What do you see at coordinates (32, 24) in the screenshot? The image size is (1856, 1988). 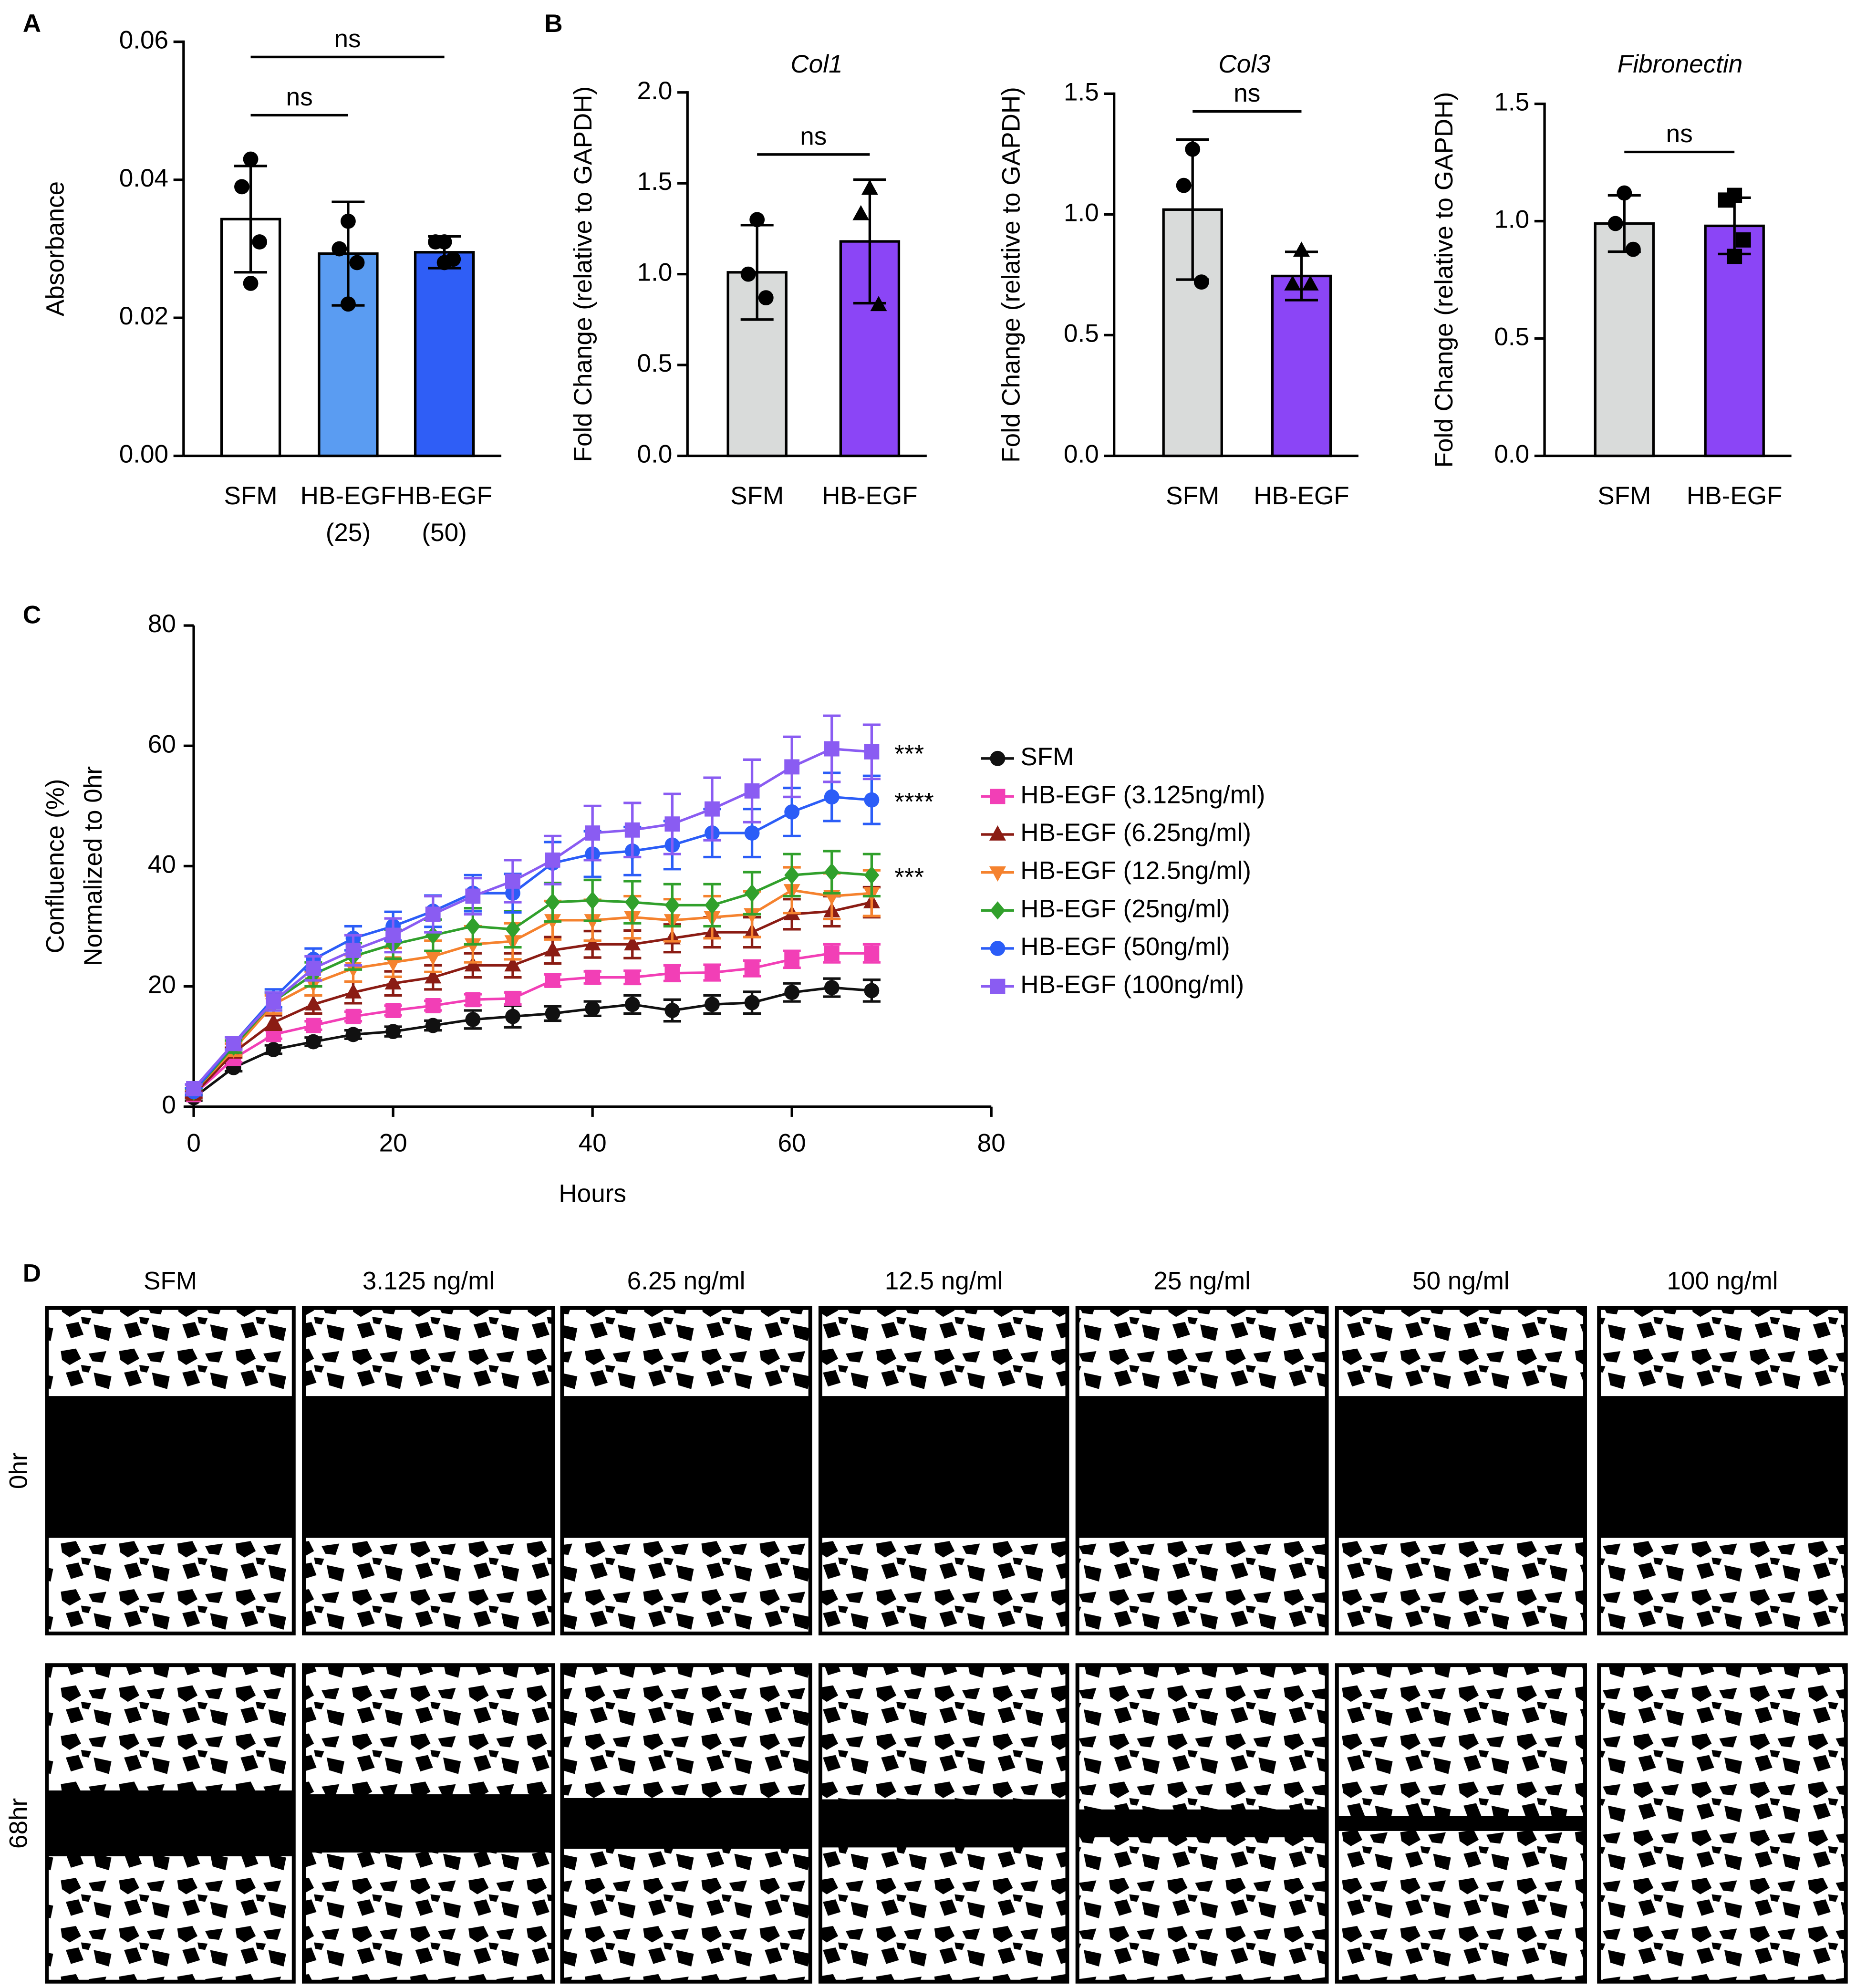 I see `panel-label: A` at bounding box center [32, 24].